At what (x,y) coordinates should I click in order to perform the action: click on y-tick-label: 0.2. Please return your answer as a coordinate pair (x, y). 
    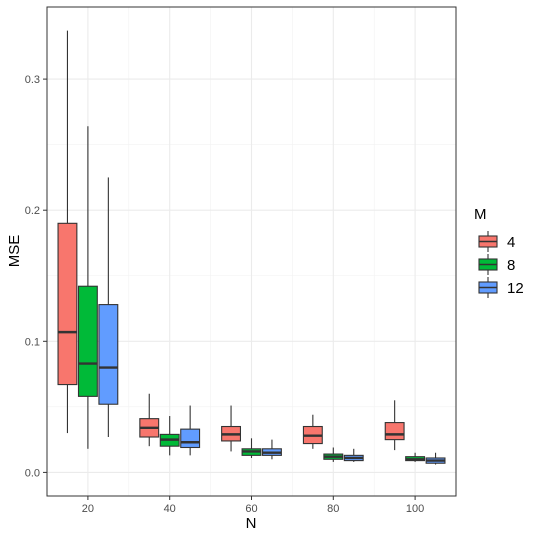
    Looking at the image, I should click on (32, 211).